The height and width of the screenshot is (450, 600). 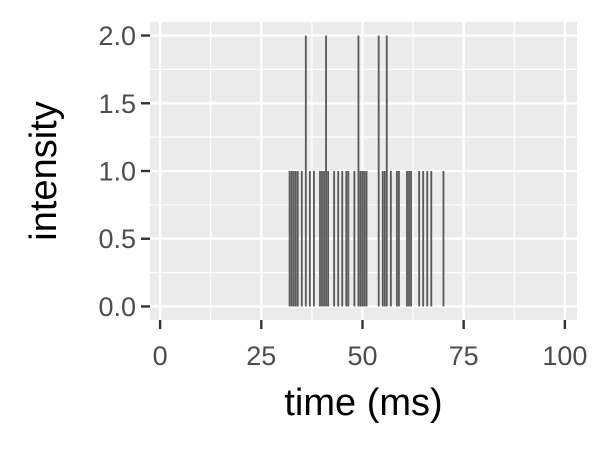 What do you see at coordinates (564, 356) in the screenshot?
I see `x-tick-label: 100` at bounding box center [564, 356].